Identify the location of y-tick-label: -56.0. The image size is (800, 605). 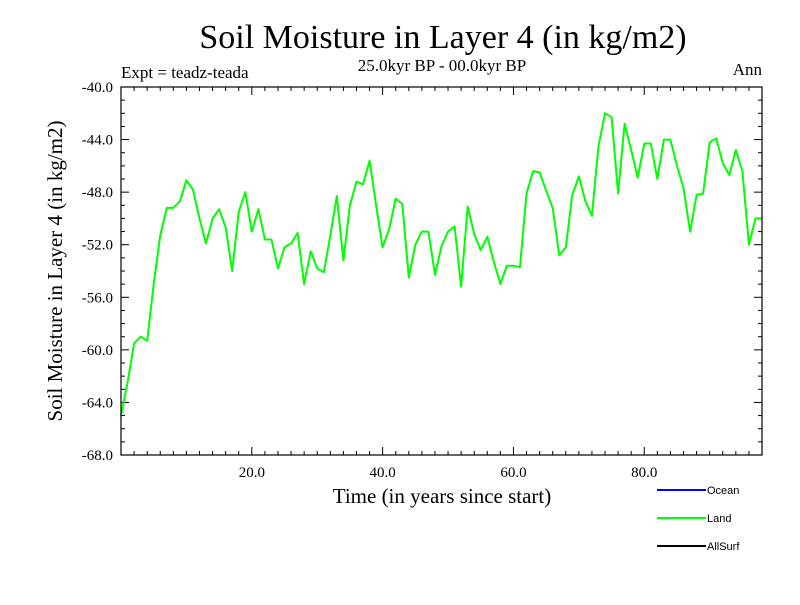
(97, 298).